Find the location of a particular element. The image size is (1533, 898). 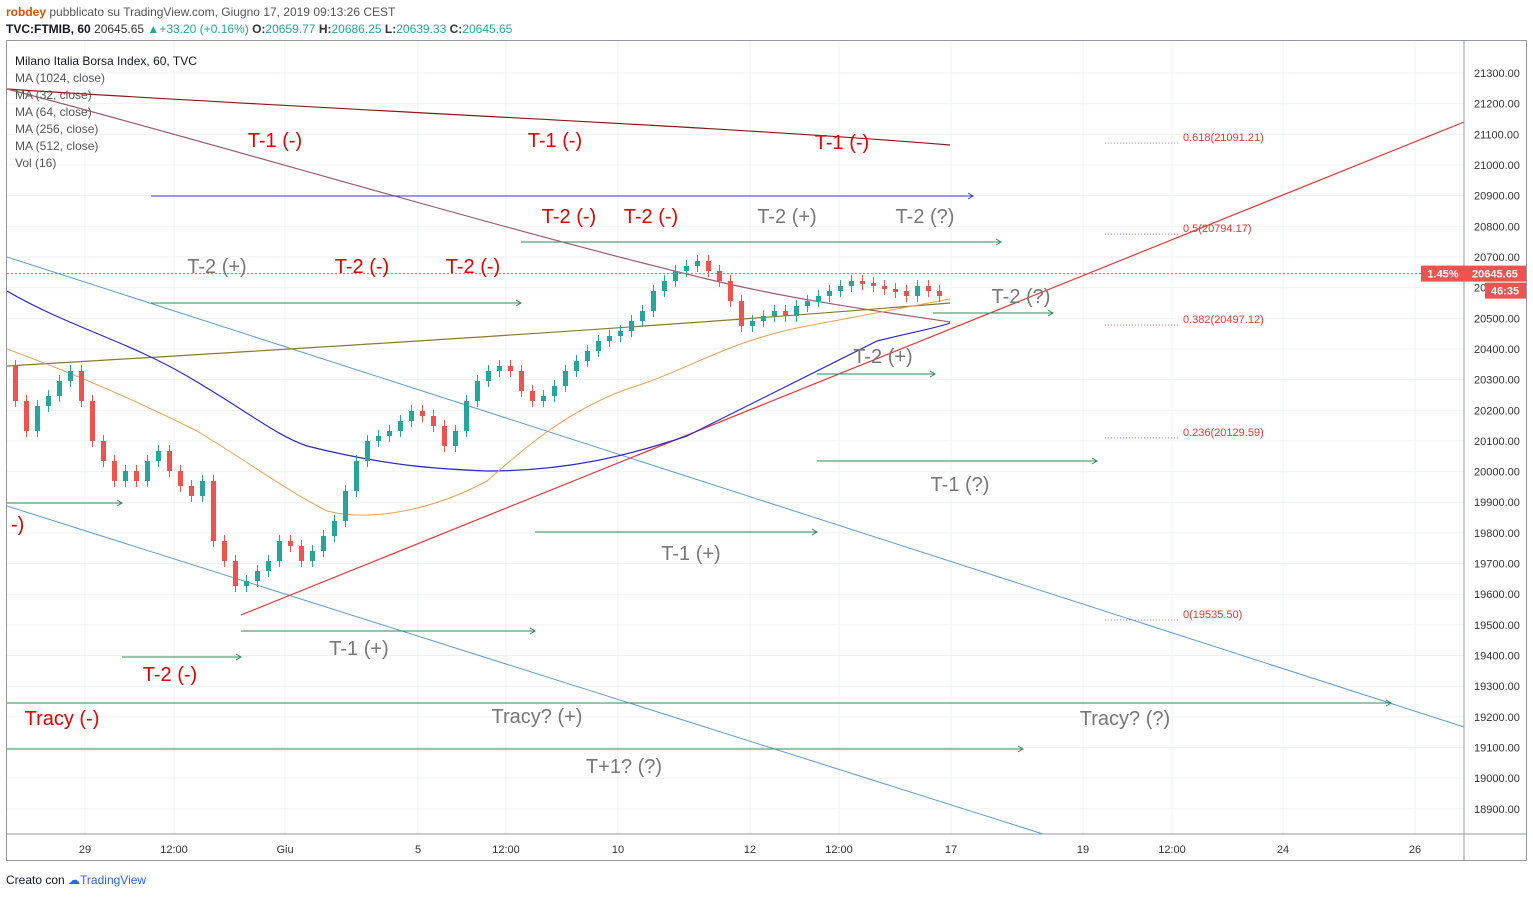

last-price-badge is located at coordinates (1495, 273).